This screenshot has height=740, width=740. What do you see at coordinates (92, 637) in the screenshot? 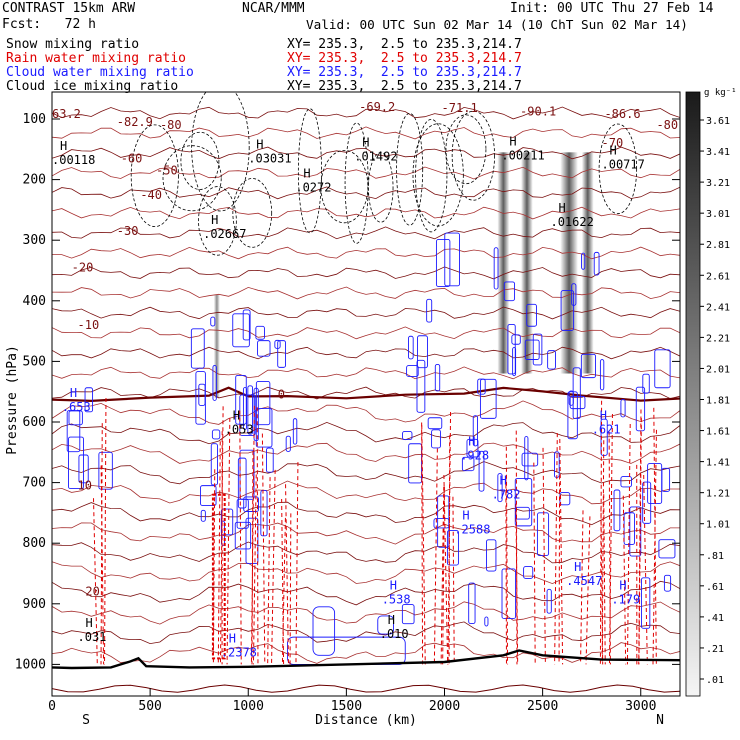
I see `maximum-label: .031` at bounding box center [92, 637].